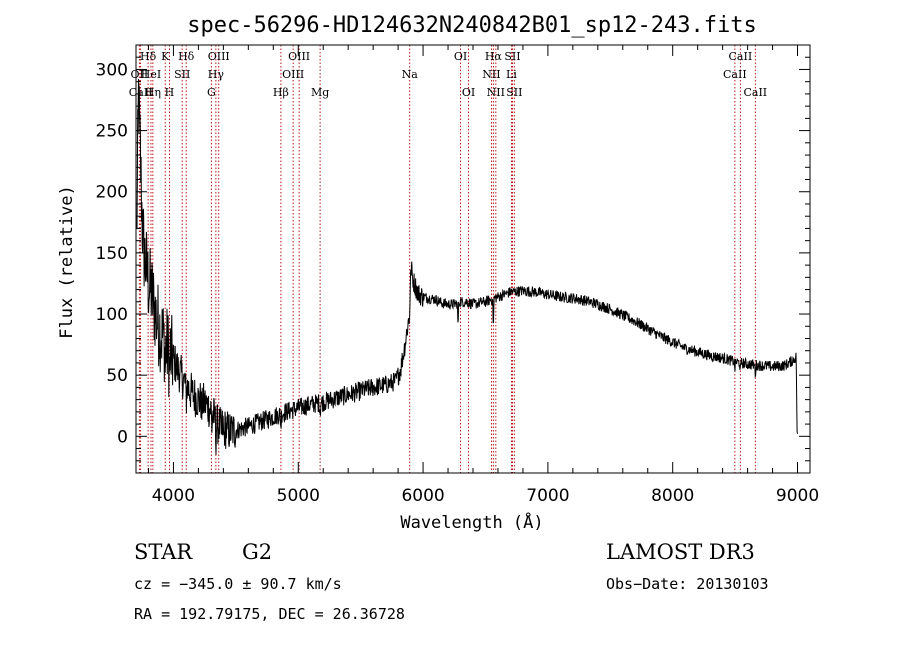 The height and width of the screenshot is (649, 900). What do you see at coordinates (422, 496) in the screenshot?
I see `x-tick-label: 6000` at bounding box center [422, 496].